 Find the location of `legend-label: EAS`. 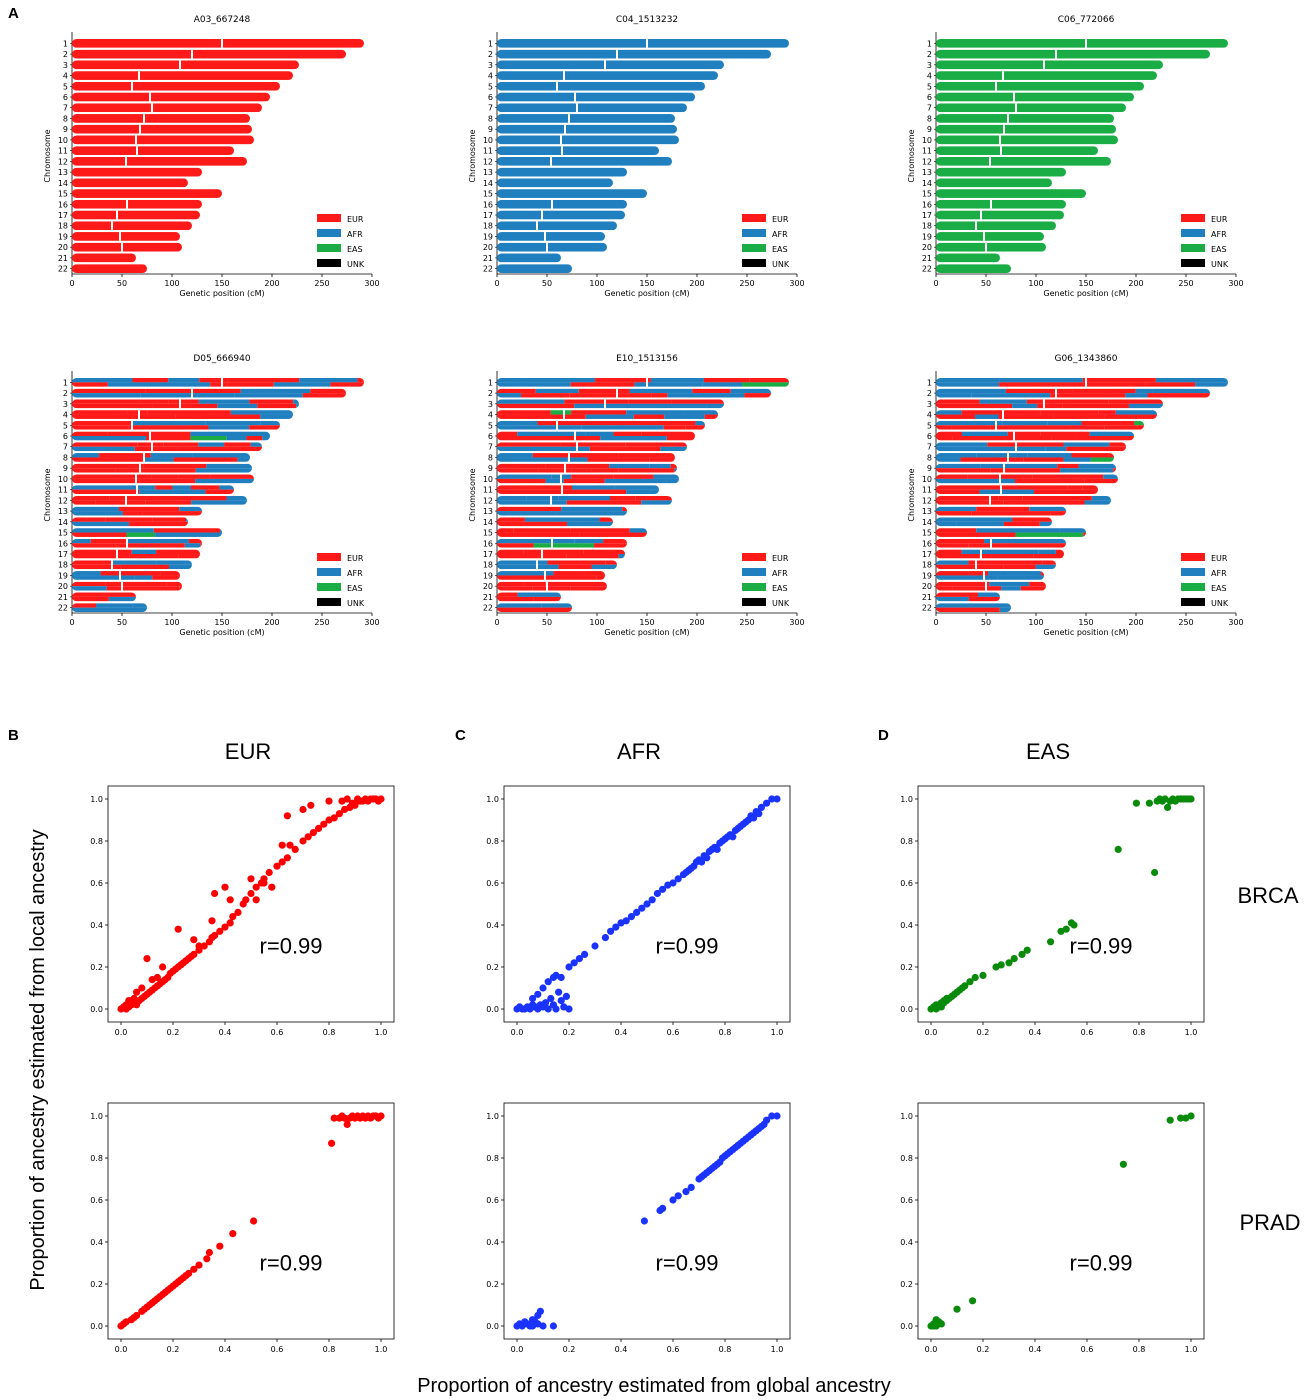

legend-label: EAS is located at coordinates (1219, 588).